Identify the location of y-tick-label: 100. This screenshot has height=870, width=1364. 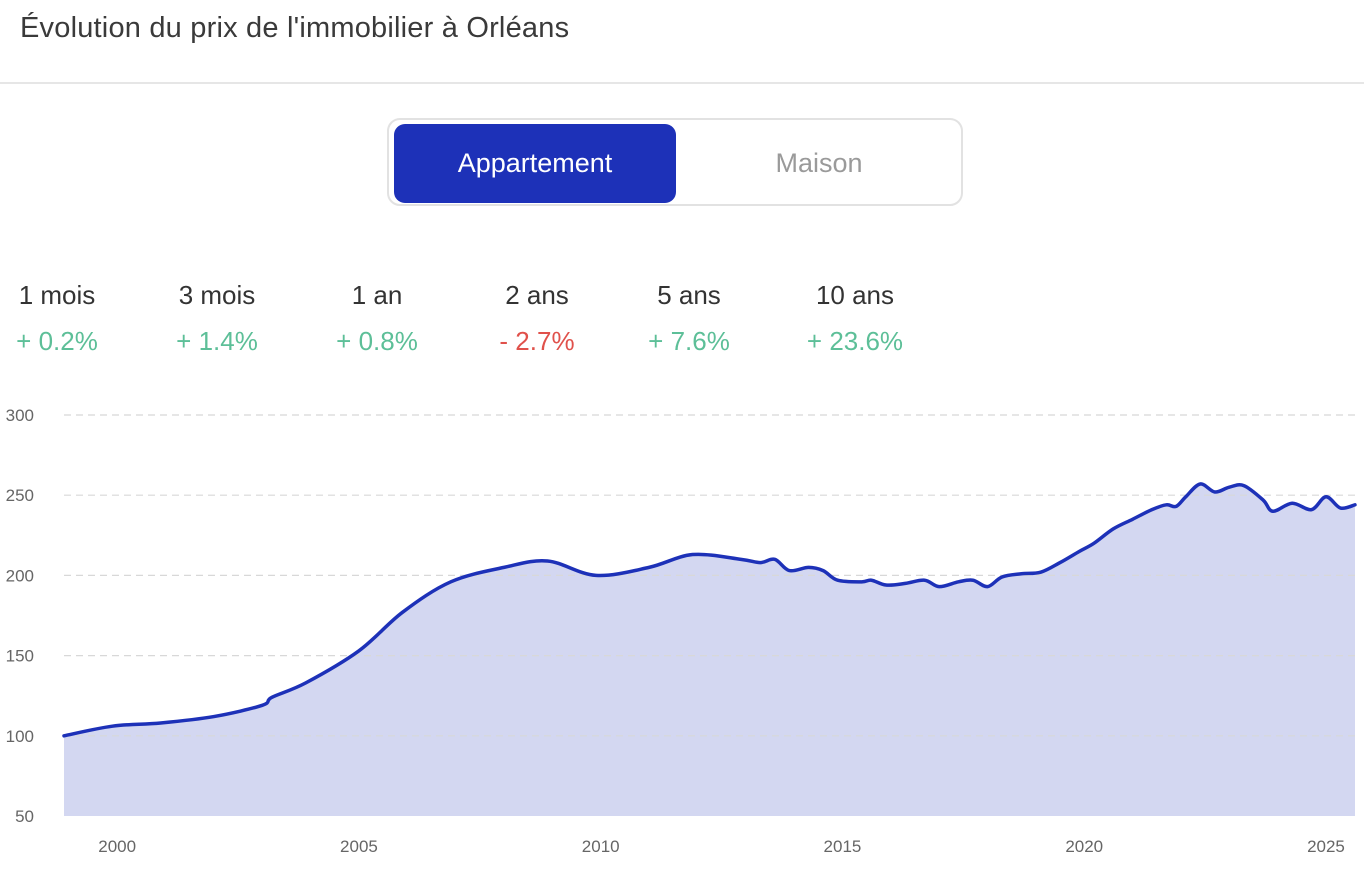
(20, 736).